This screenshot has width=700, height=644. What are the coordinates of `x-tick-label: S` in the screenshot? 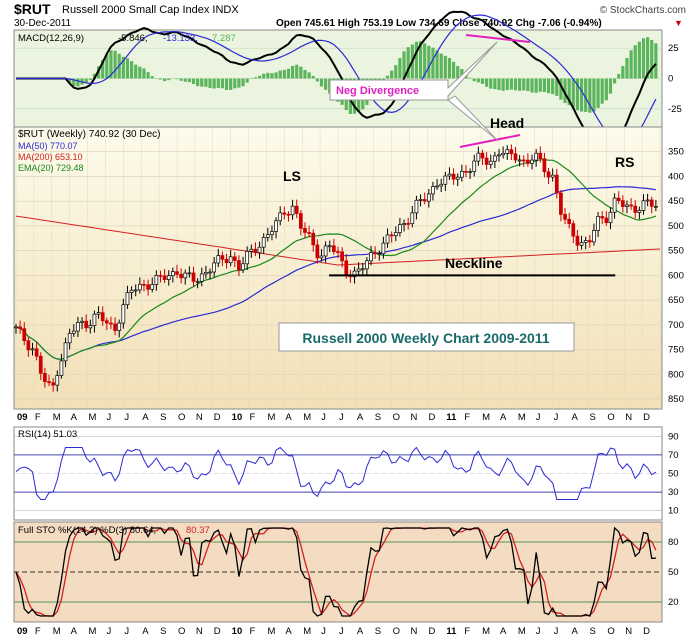 It's located at (378, 417).